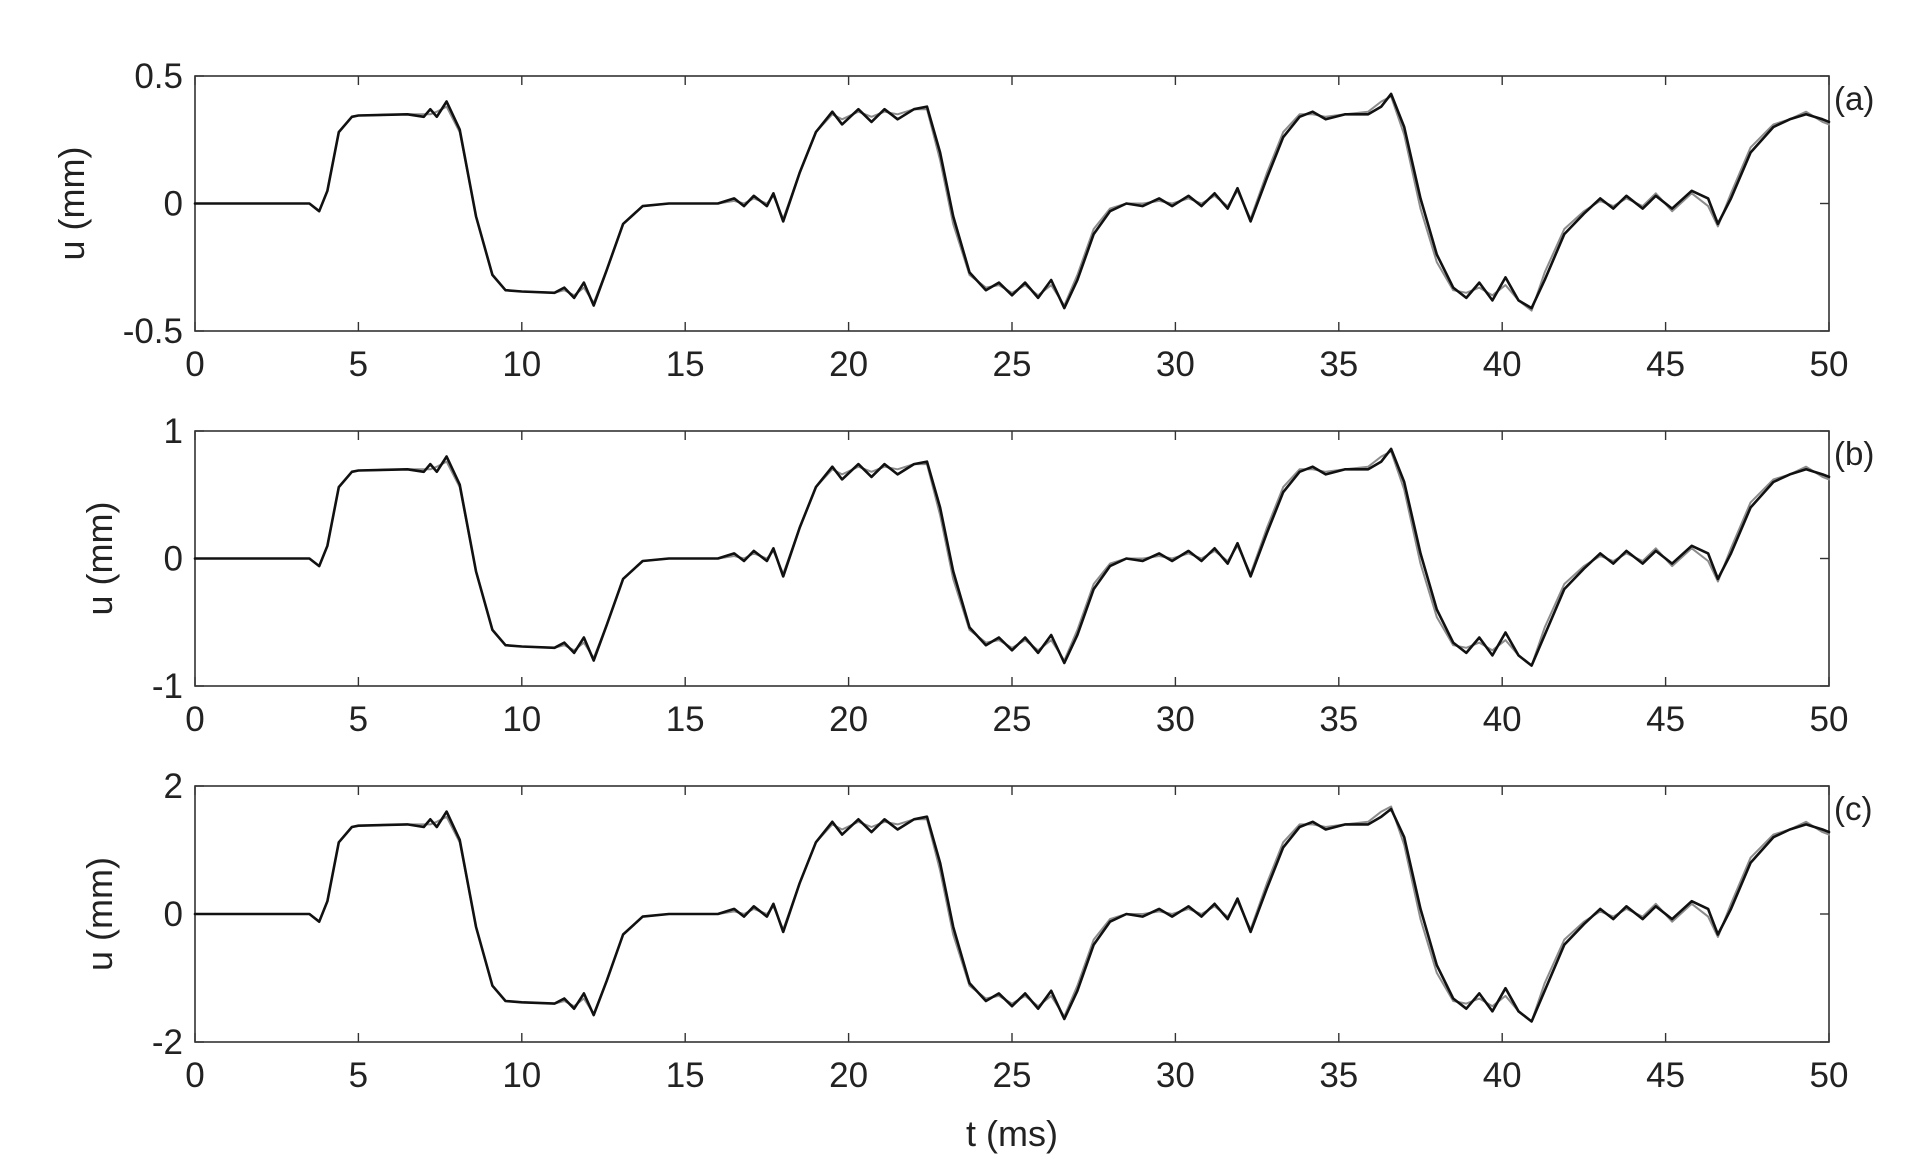 The height and width of the screenshot is (1172, 1912). What do you see at coordinates (173, 786) in the screenshot?
I see `y-tick-label: 2` at bounding box center [173, 786].